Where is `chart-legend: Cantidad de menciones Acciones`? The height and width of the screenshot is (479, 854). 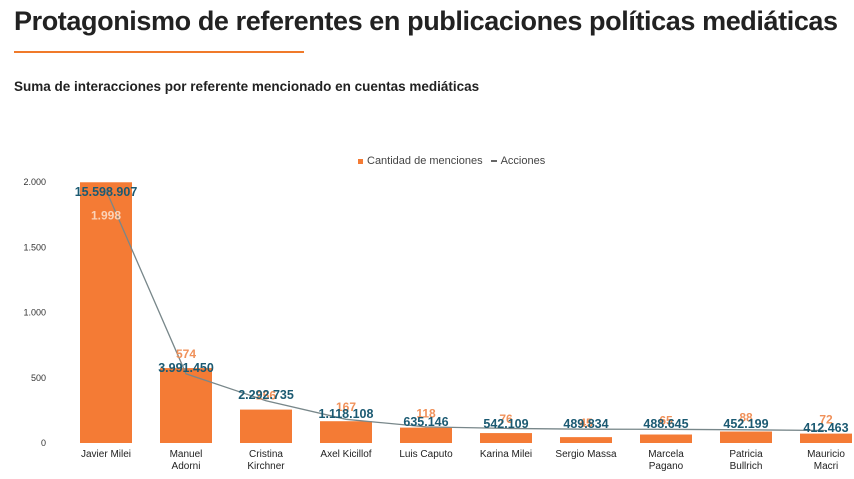 chart-legend: Cantidad de menciones Acciones is located at coordinates (451, 161).